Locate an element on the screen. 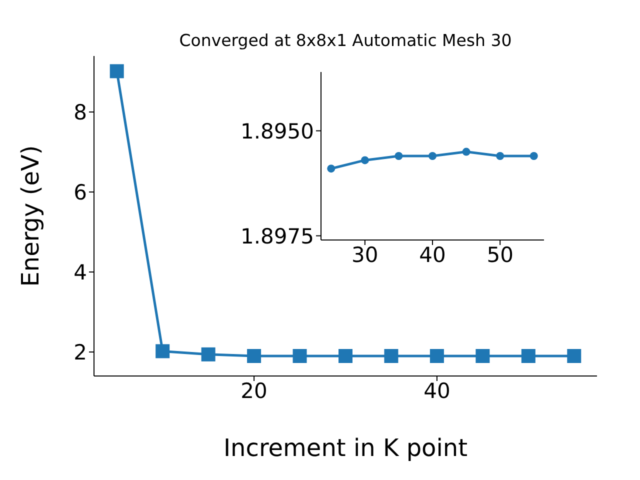  y-tick-label: 4 is located at coordinates (80, 272).